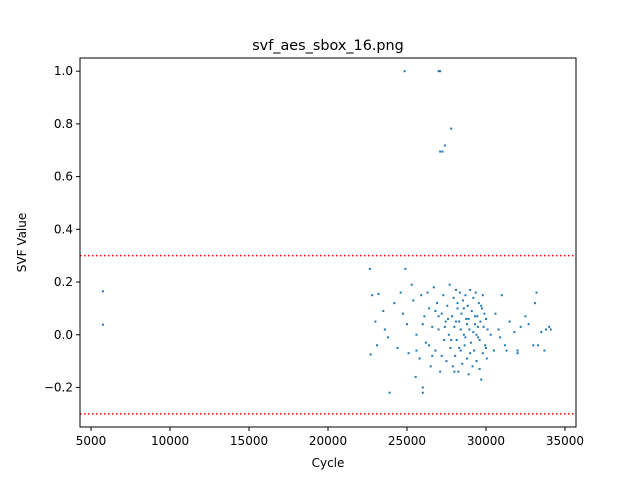 This screenshot has width=640, height=480. What do you see at coordinates (63, 229) in the screenshot?
I see `y-tick-label: 0.4` at bounding box center [63, 229].